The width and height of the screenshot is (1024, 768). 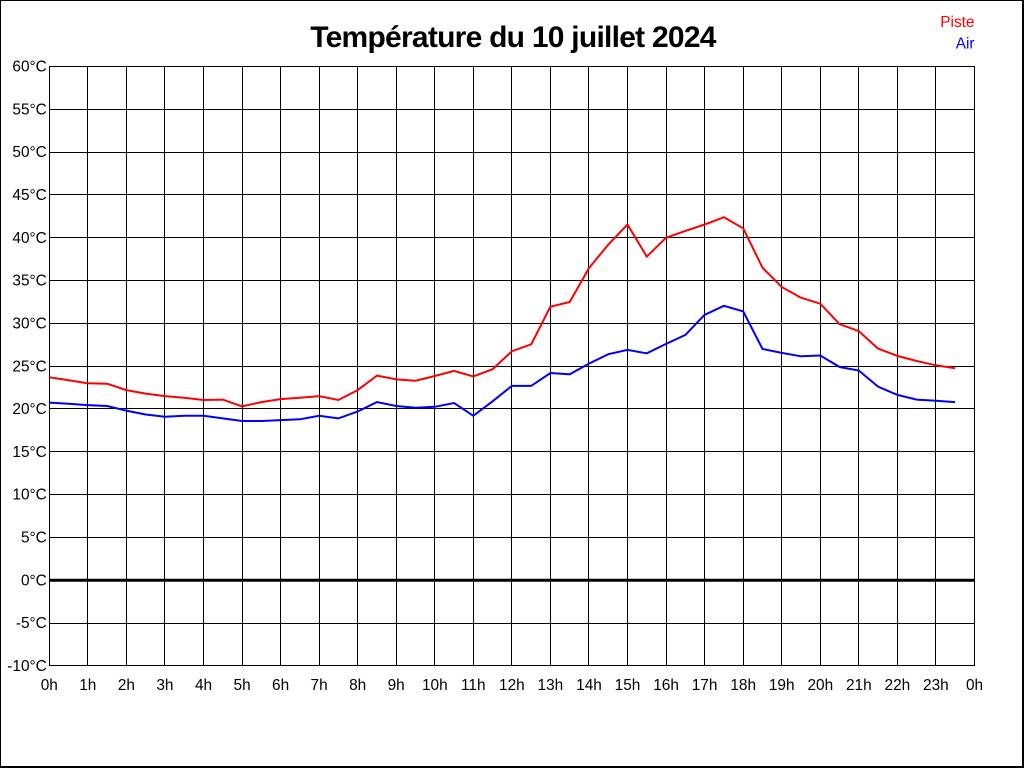 What do you see at coordinates (898, 685) in the screenshot?
I see `svg-text: 22h` at bounding box center [898, 685].